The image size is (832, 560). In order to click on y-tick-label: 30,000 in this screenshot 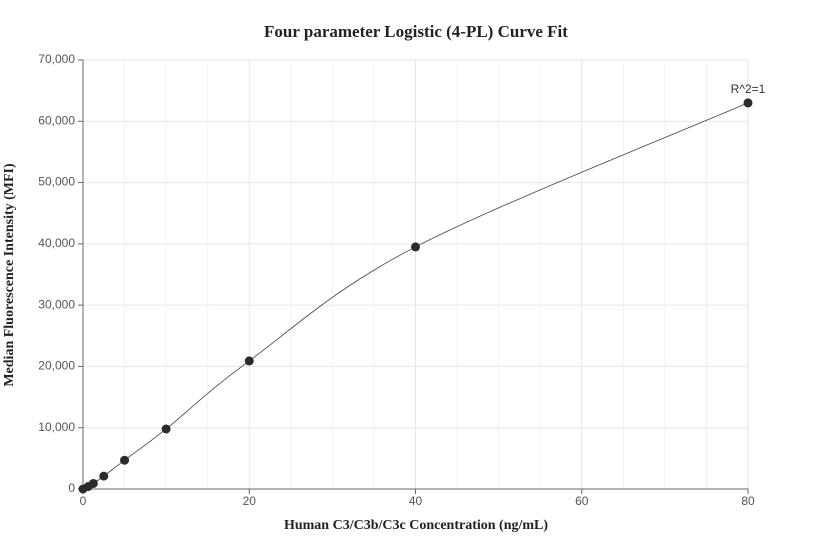, I will do `click(56, 304)`.